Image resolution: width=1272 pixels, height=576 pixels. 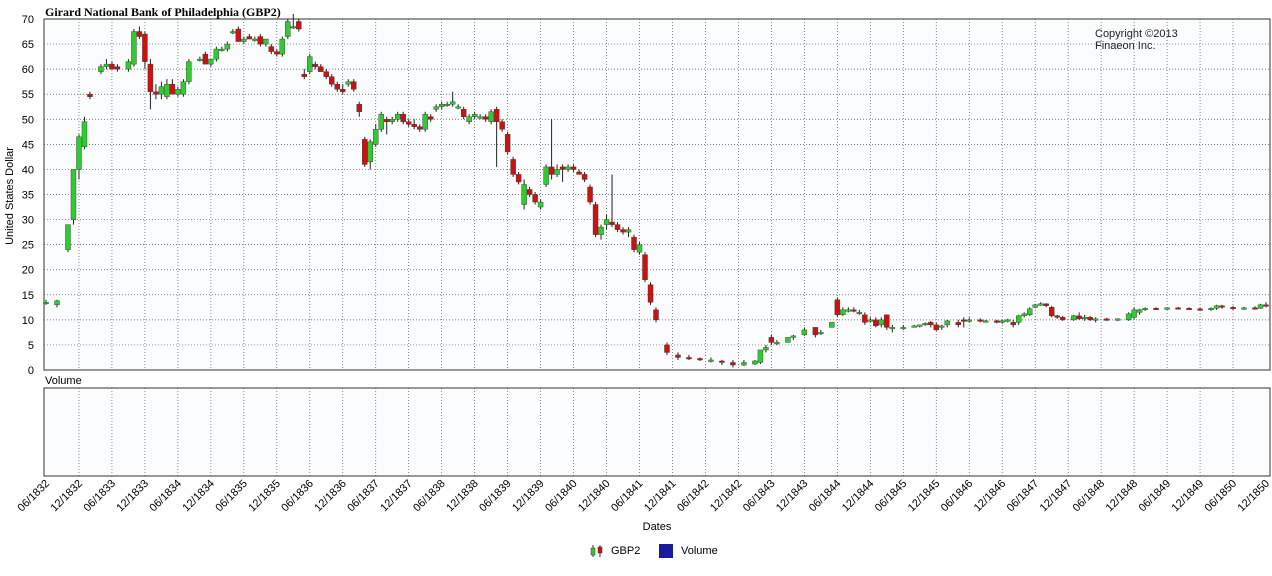 I want to click on y-tick-label: 60, so click(x=28, y=70).